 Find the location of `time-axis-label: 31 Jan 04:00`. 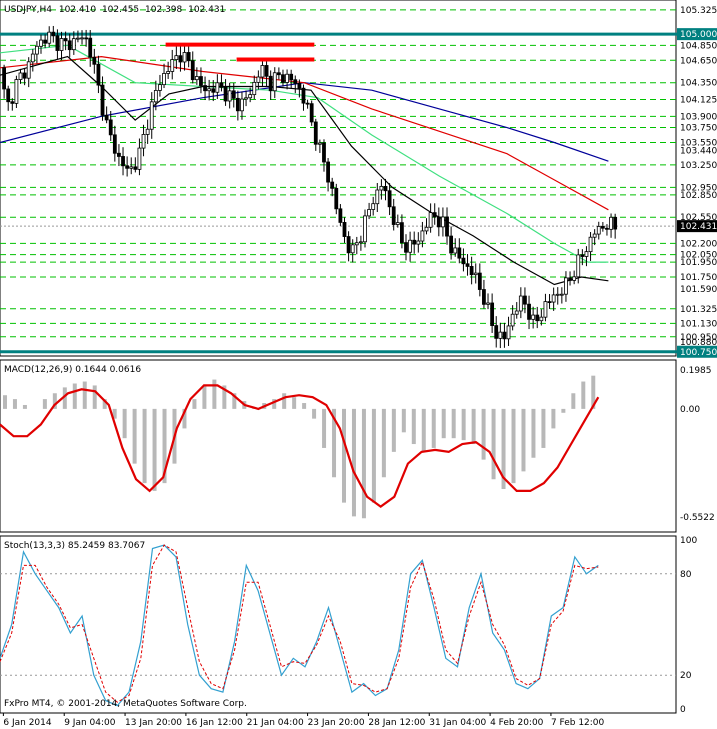

time-axis-label: 31 Jan 04:00 is located at coordinates (457, 723).